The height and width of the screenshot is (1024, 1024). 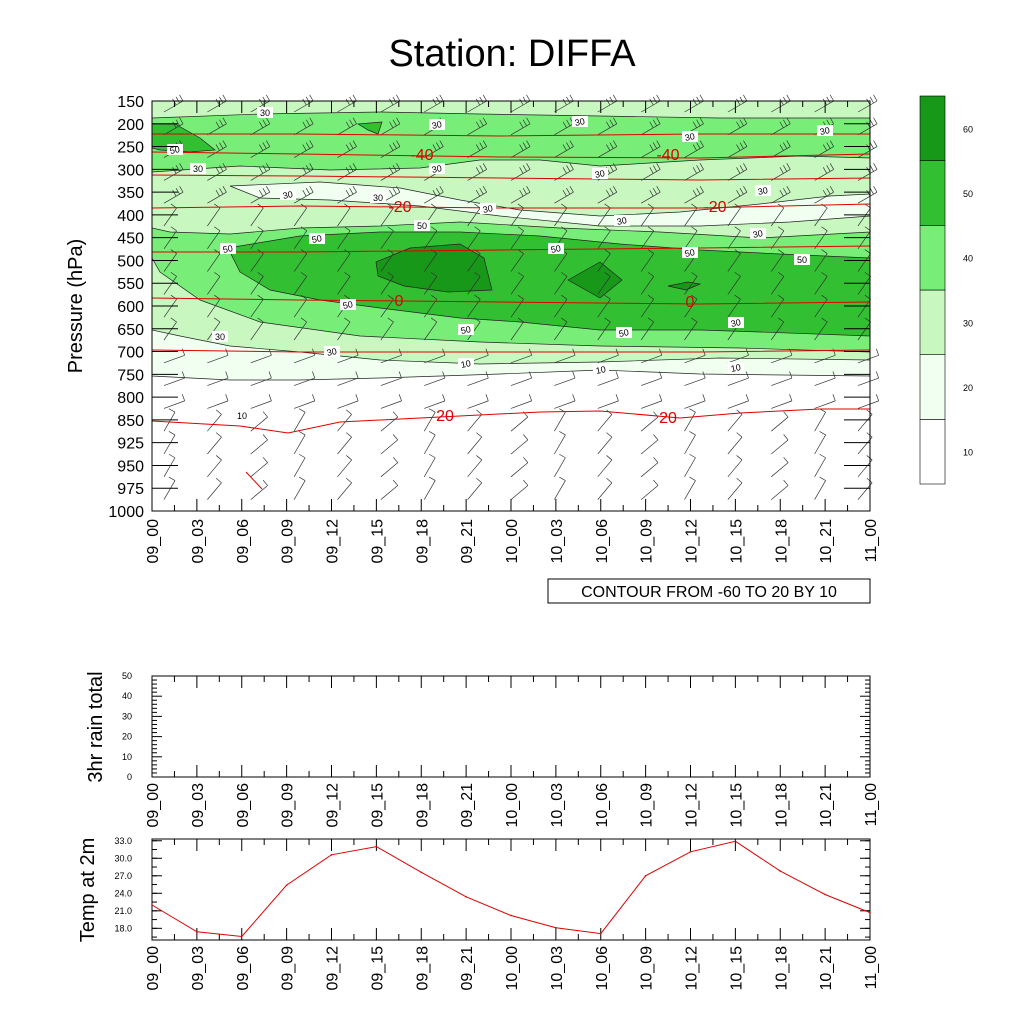 What do you see at coordinates (123, 893) in the screenshot?
I see `temperature-tick-label: 24.0` at bounding box center [123, 893].